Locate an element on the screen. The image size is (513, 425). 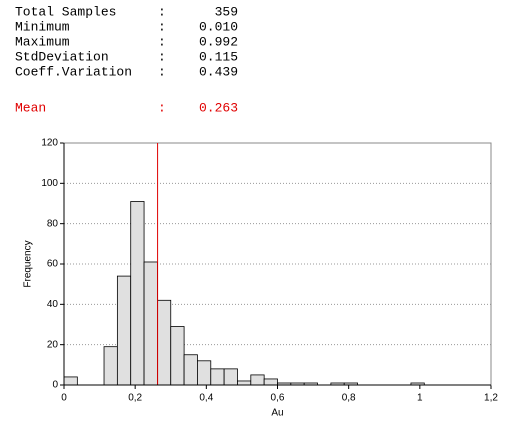
stat-value: 0.010 is located at coordinates (218, 26).